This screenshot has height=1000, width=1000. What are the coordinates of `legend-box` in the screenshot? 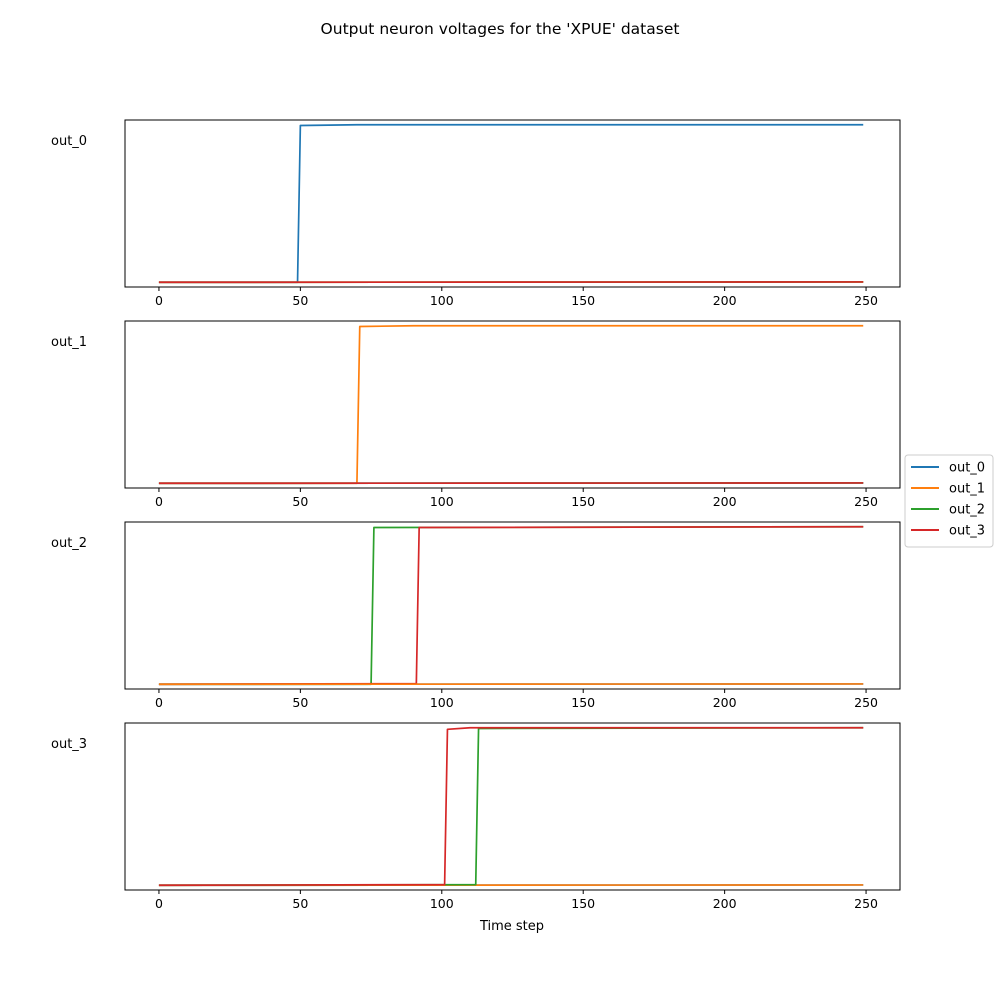 It's located at (949, 501).